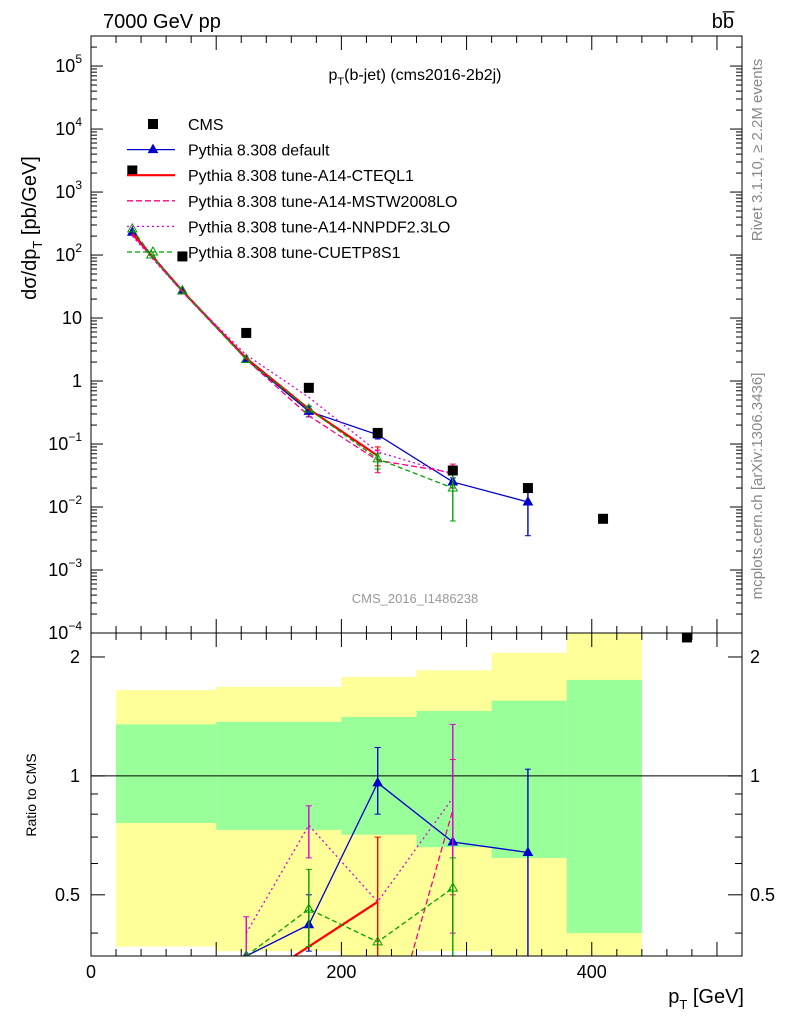 The image size is (786, 1024). I want to click on ratio-line-pythia-8-308-tune-a14-nnpdf2-3lo, so click(349, 865).